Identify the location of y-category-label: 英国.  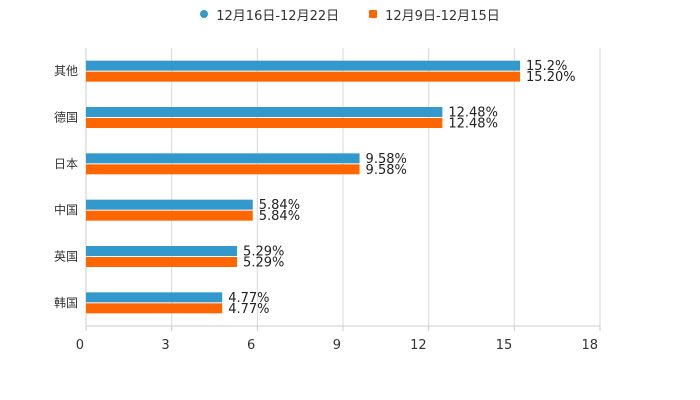
(66, 257).